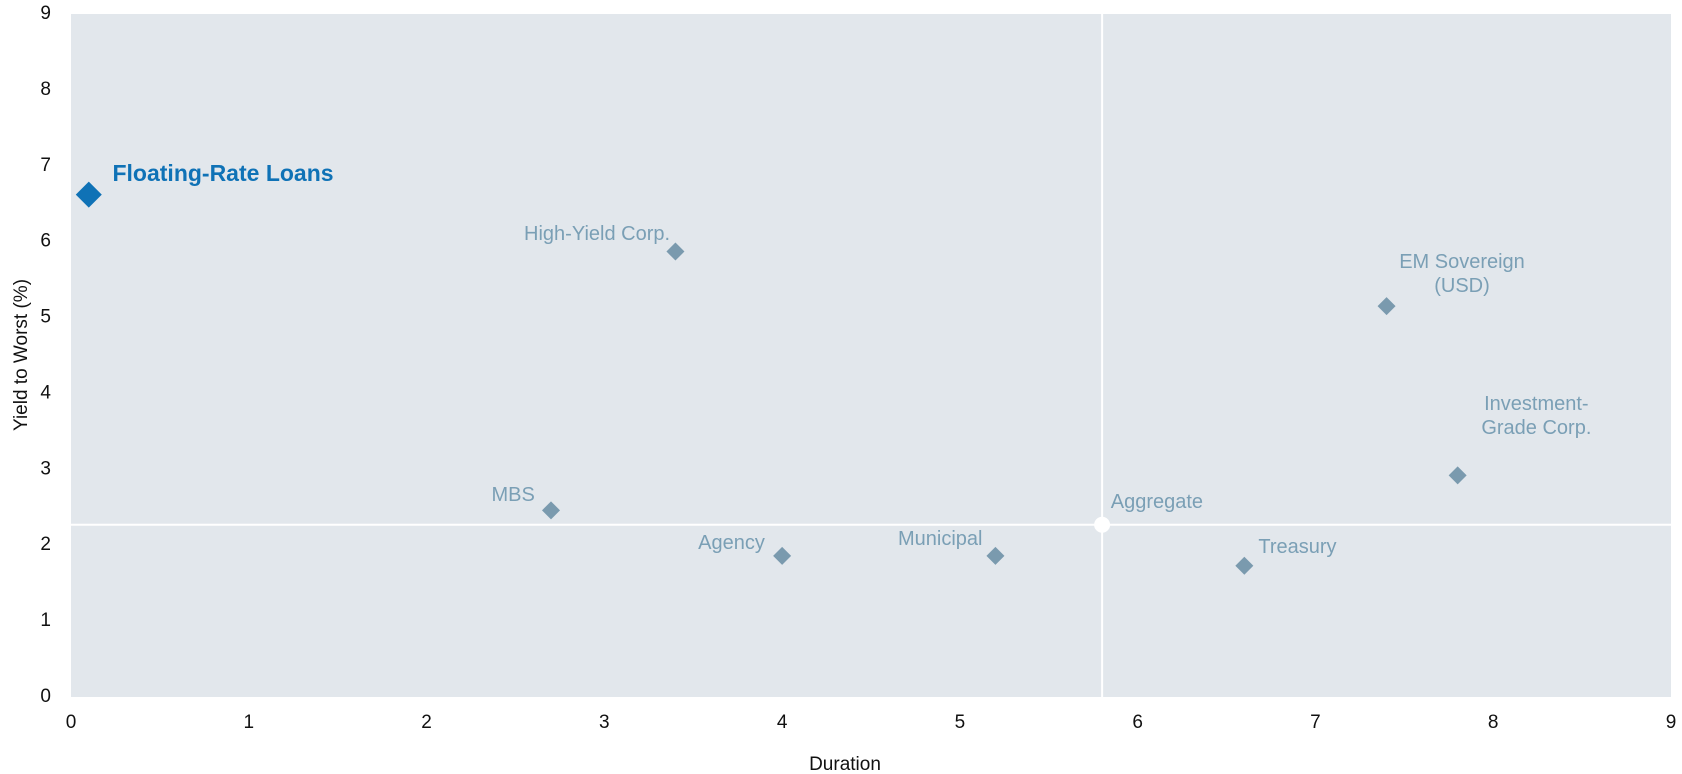 The height and width of the screenshot is (774, 1682). What do you see at coordinates (1462, 273) in the screenshot?
I see `point-label: EM Sovereign (USD)` at bounding box center [1462, 273].